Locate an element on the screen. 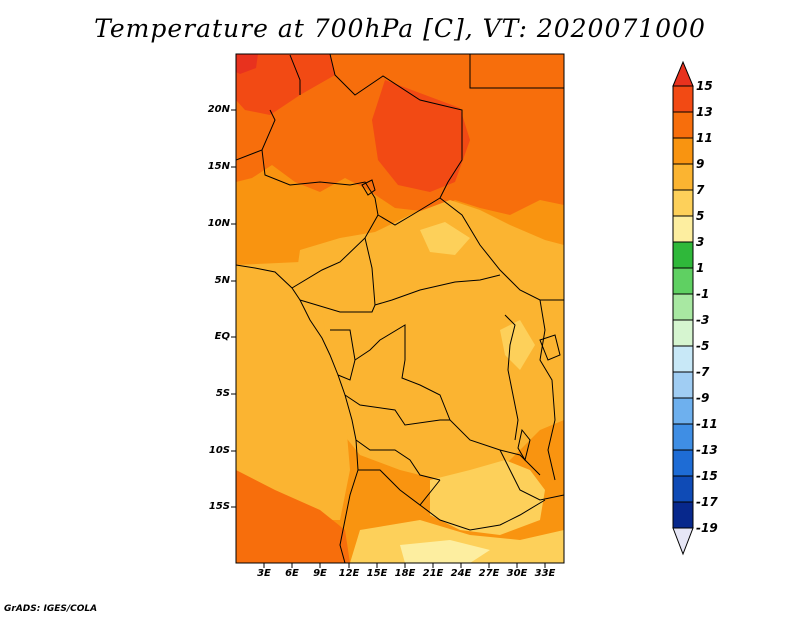  colorbar is located at coordinates (683, 308).